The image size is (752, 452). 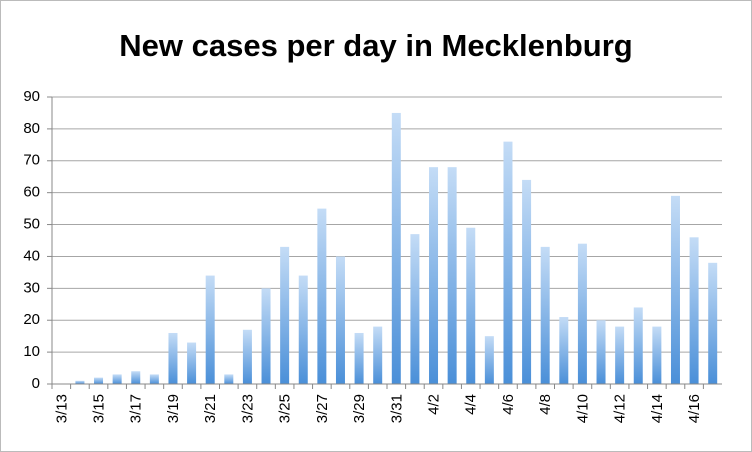 What do you see at coordinates (359, 408) in the screenshot?
I see `x-tick-label: 3/29` at bounding box center [359, 408].